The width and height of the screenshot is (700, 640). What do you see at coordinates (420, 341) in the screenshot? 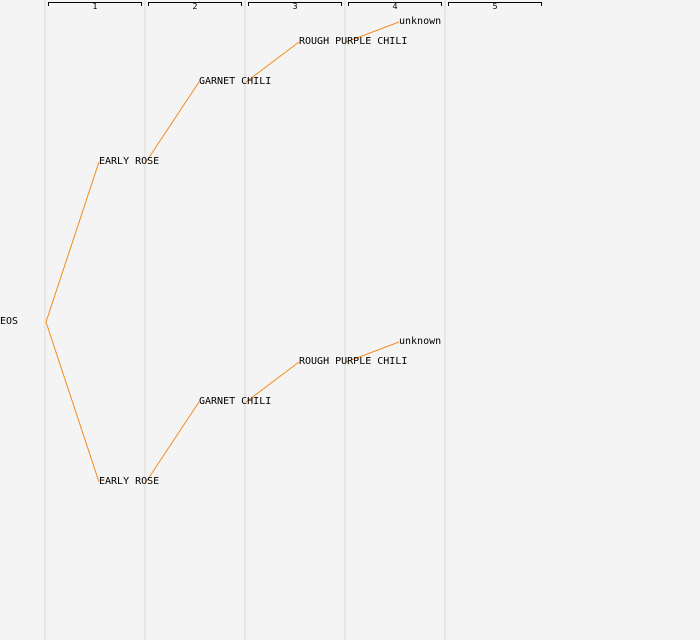
I see `node-unknown-bottom: unknown` at bounding box center [420, 341].